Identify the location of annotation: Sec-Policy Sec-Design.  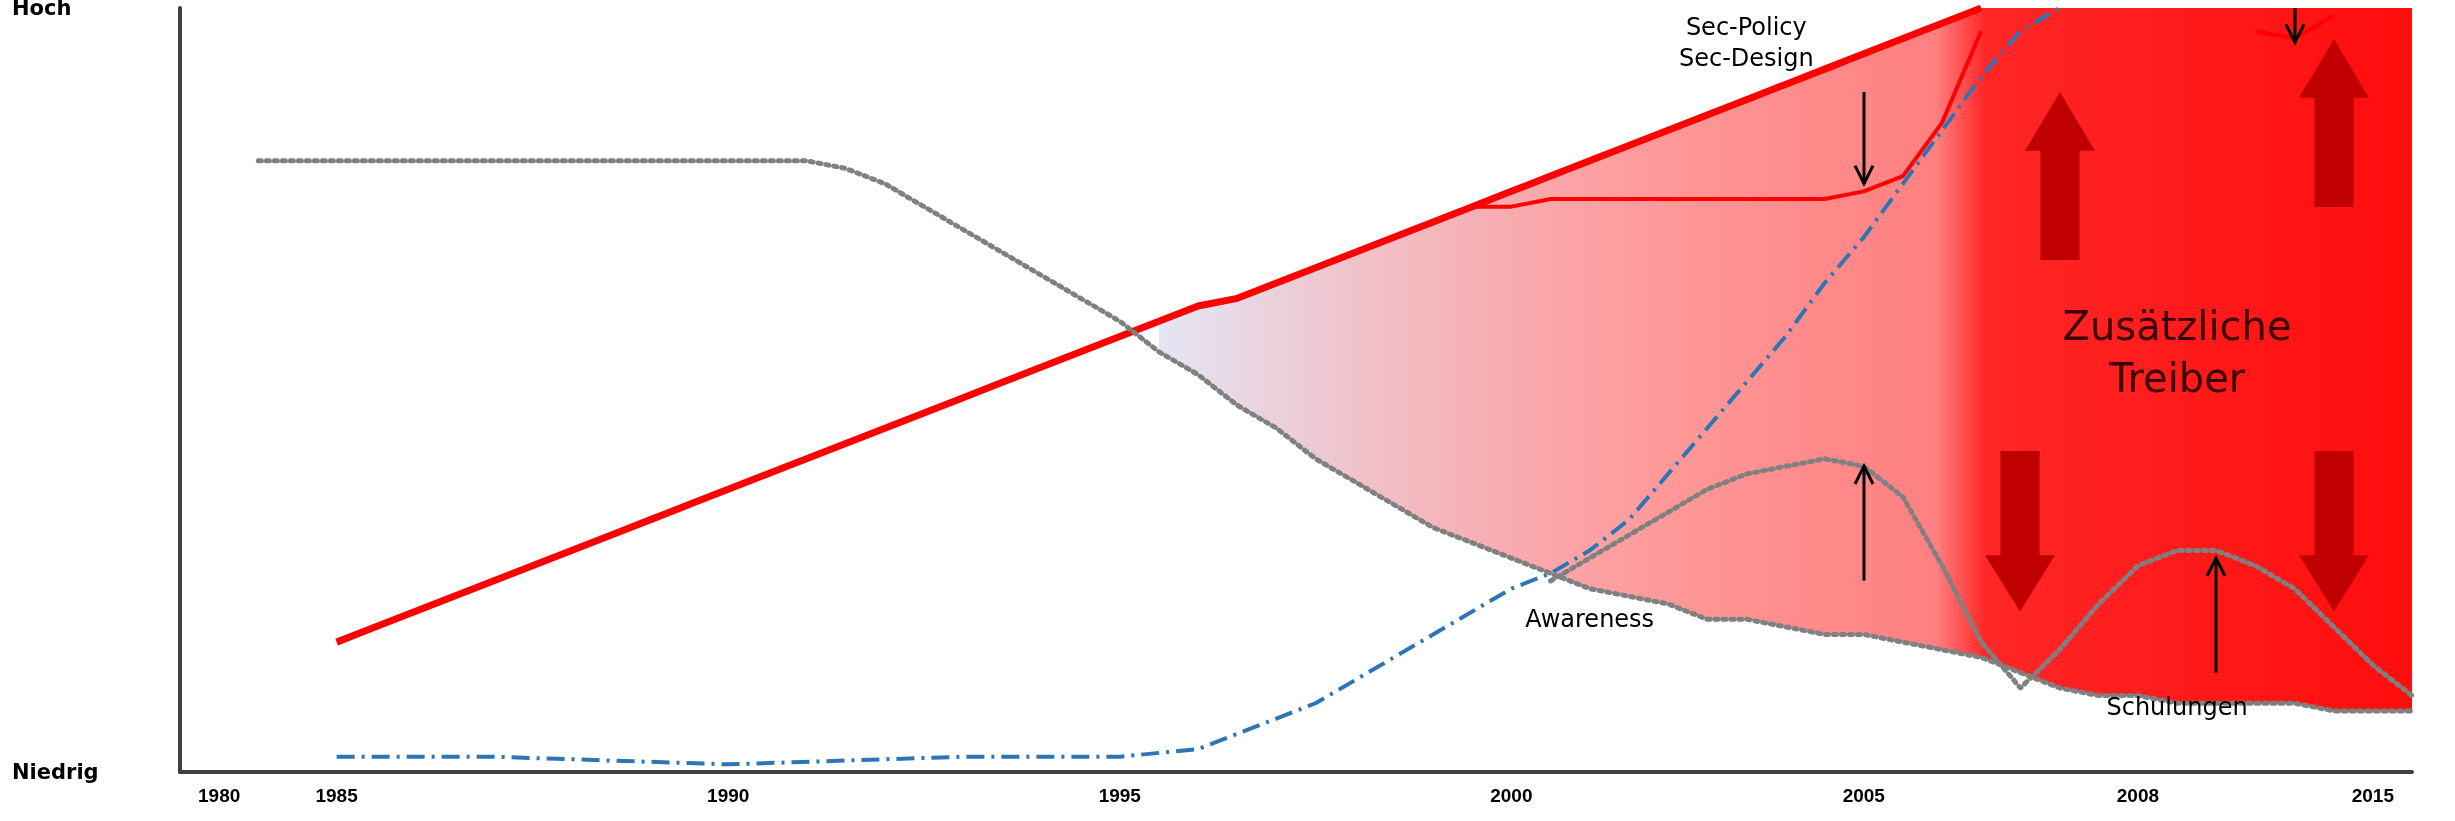
(1746, 42).